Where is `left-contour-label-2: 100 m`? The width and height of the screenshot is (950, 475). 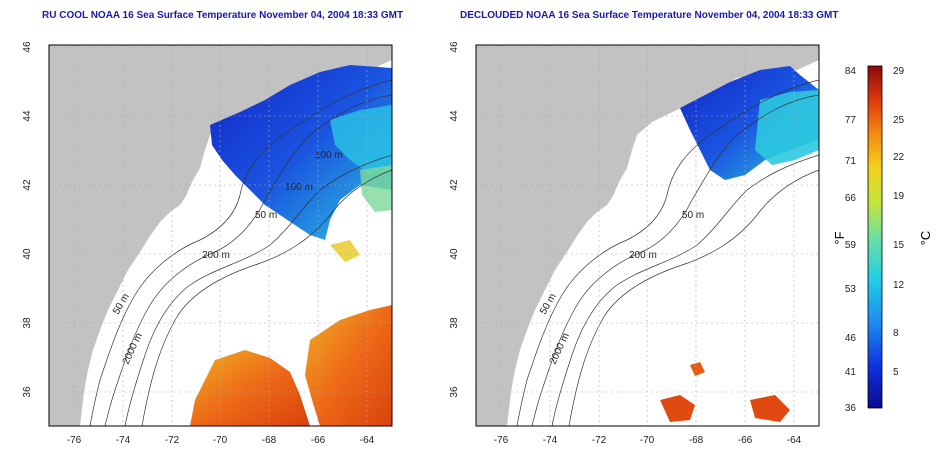
left-contour-label-2: 100 m is located at coordinates (299, 187).